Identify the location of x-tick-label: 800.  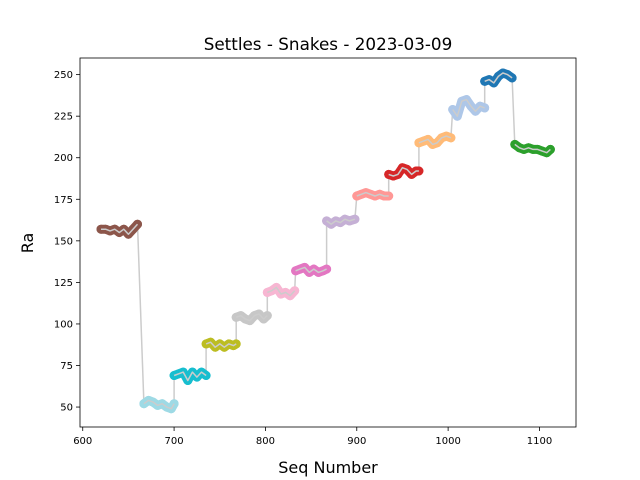
(265, 441).